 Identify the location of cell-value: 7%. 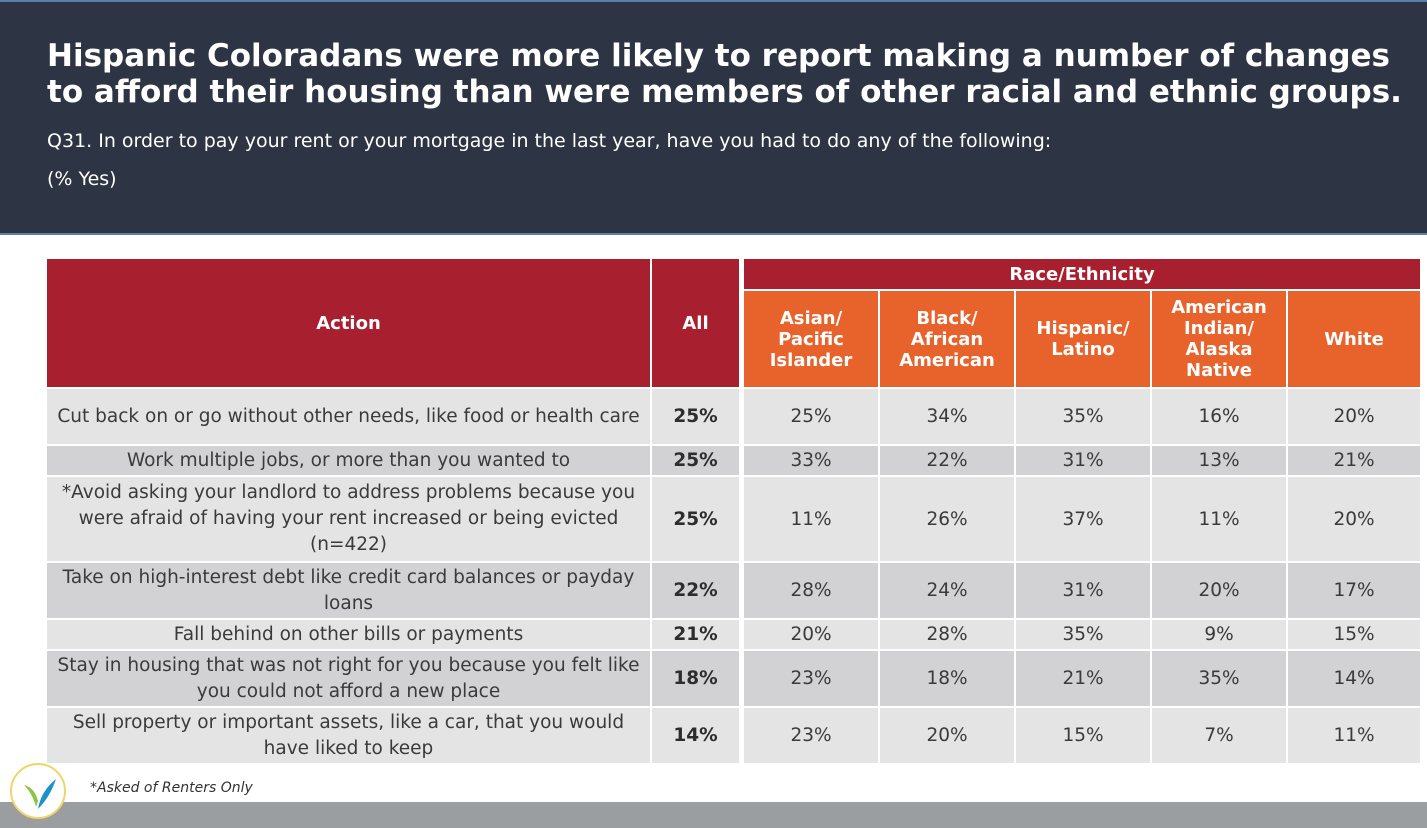
(1219, 735).